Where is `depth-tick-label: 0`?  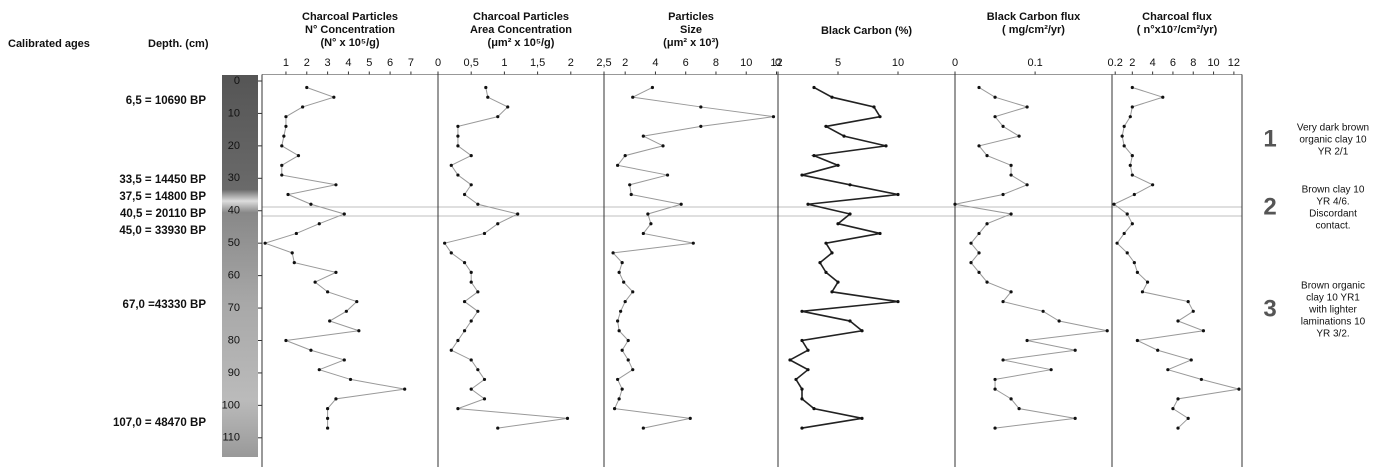
depth-tick-label: 0 is located at coordinates (237, 81).